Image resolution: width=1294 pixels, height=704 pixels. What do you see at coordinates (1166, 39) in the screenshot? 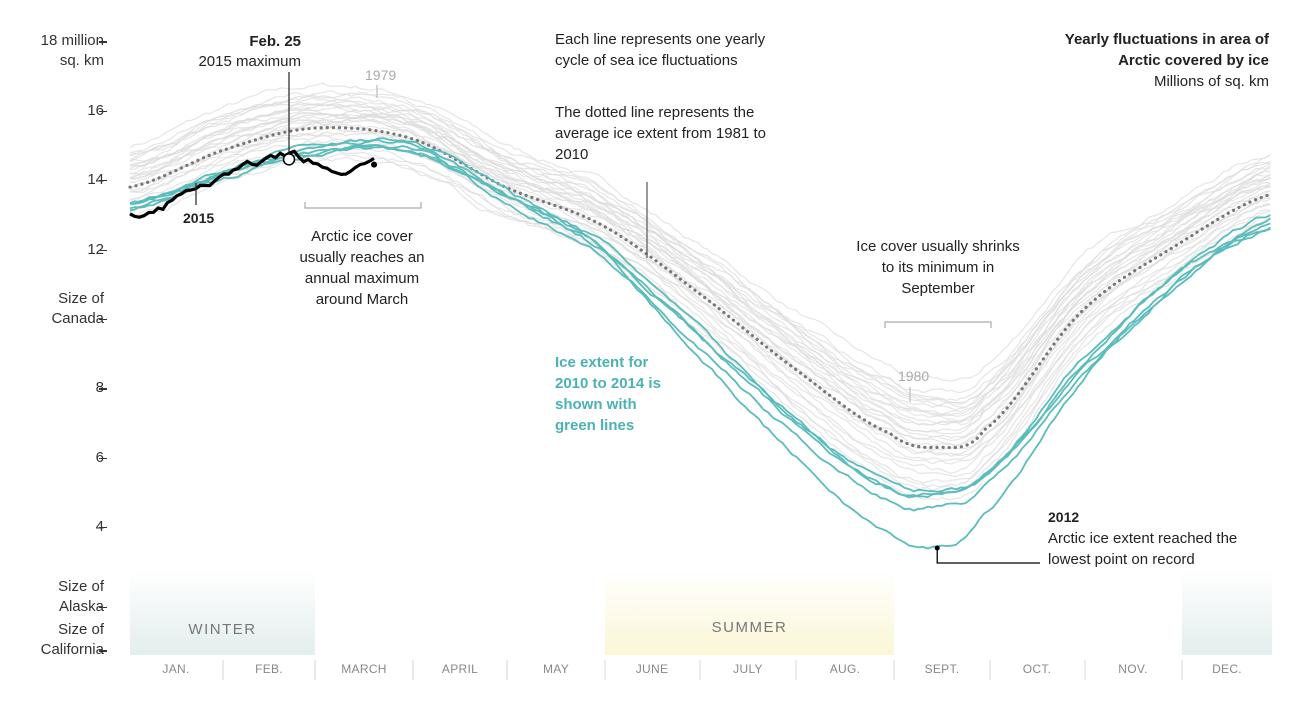
I see `title-line: Yearly fluctuations in area of` at bounding box center [1166, 39].